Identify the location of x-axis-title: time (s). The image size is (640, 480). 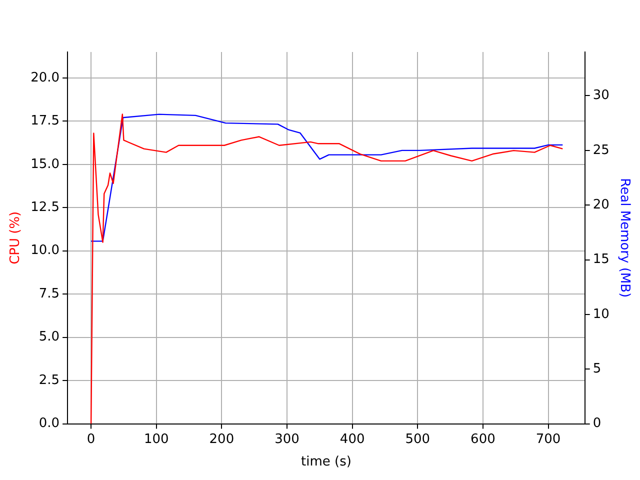
(326, 462).